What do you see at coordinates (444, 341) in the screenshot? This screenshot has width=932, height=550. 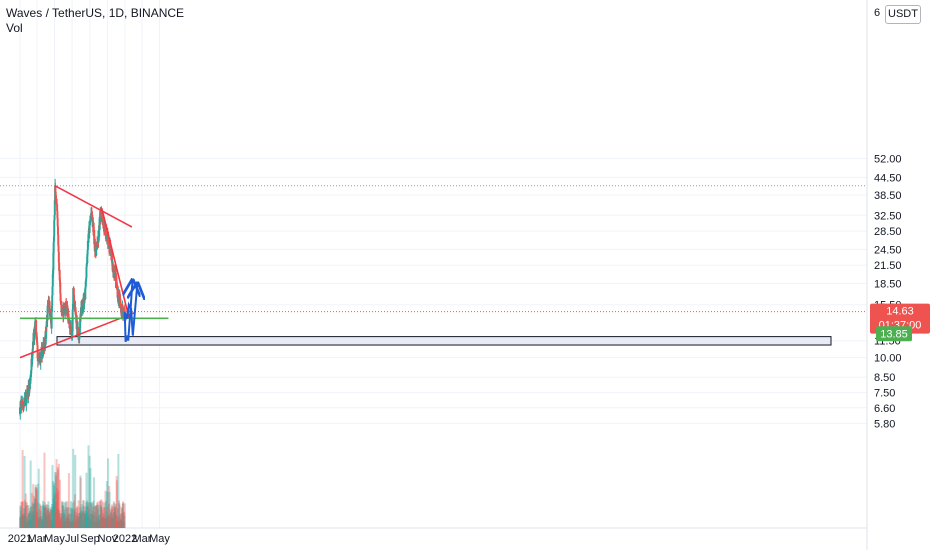 I see `support-zone-rectangle` at bounding box center [444, 341].